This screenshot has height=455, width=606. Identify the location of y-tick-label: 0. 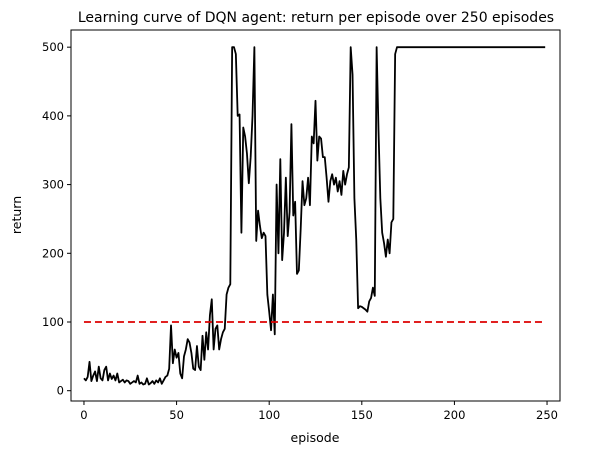
(60, 391).